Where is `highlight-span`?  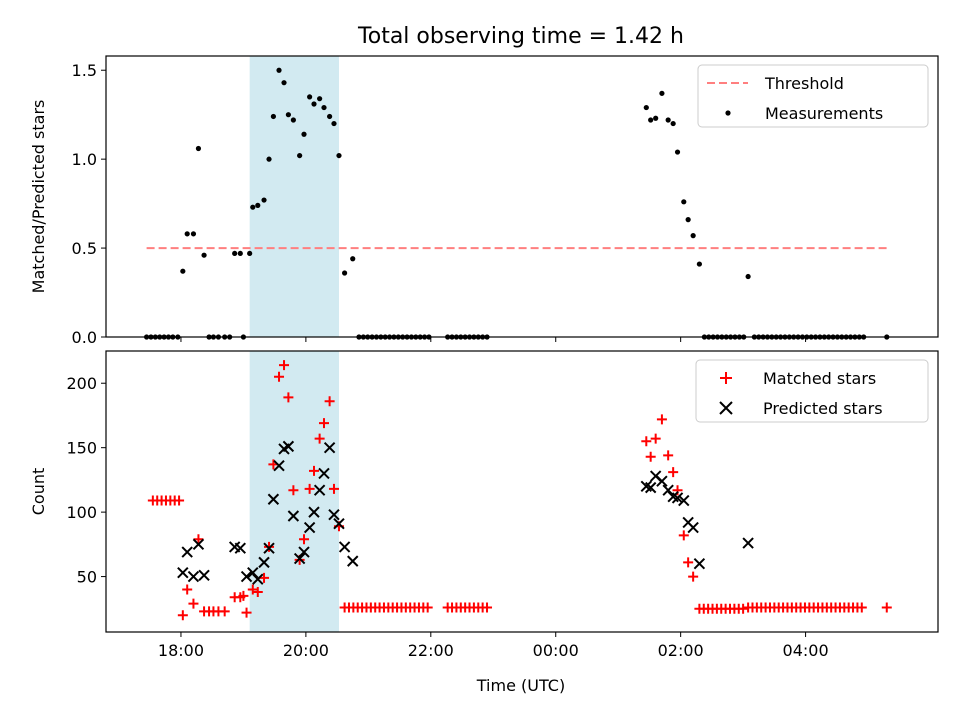 highlight-span is located at coordinates (294, 196).